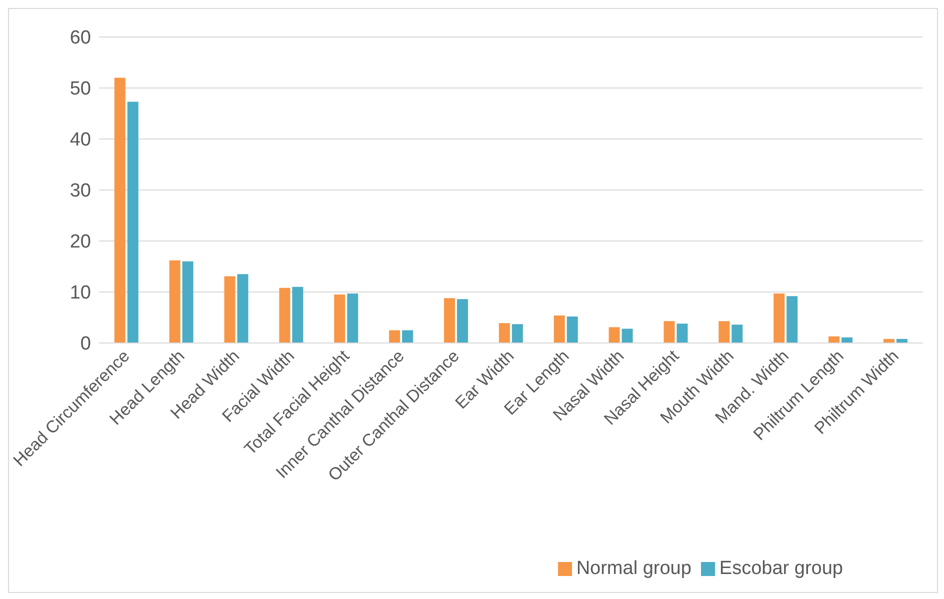  What do you see at coordinates (80, 140) in the screenshot?
I see `y-tick-label: 40` at bounding box center [80, 140].